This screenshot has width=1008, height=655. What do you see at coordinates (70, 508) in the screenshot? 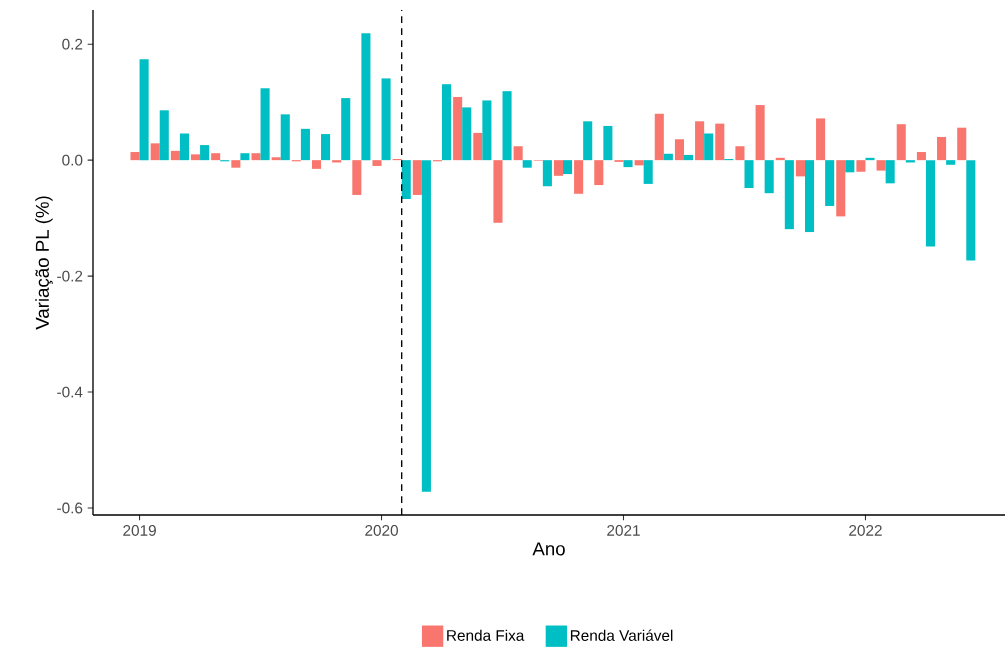
I see `y-tick-label: -0.6` at bounding box center [70, 508].